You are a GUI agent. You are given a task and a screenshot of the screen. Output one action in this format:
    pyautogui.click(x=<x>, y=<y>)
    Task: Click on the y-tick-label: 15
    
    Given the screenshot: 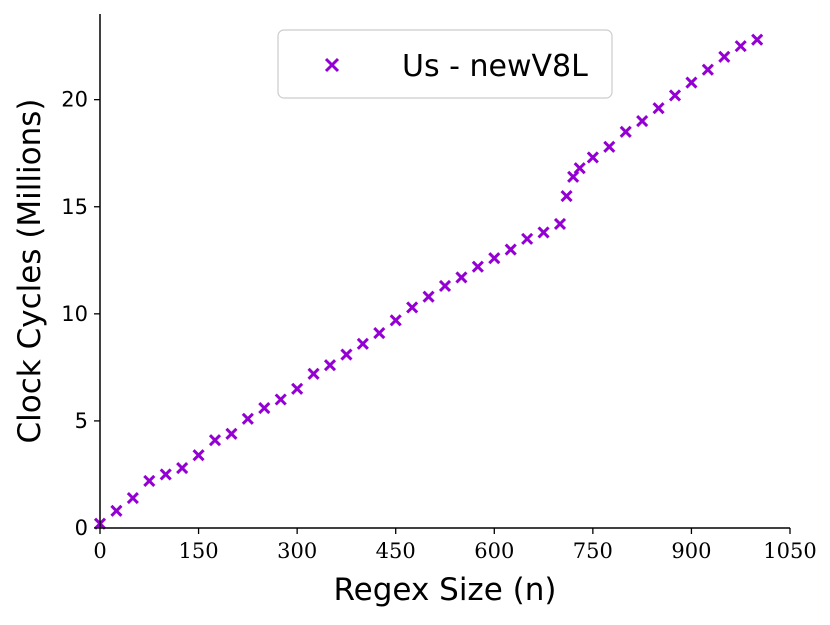 What is the action you would take?
    pyautogui.click(x=74, y=207)
    